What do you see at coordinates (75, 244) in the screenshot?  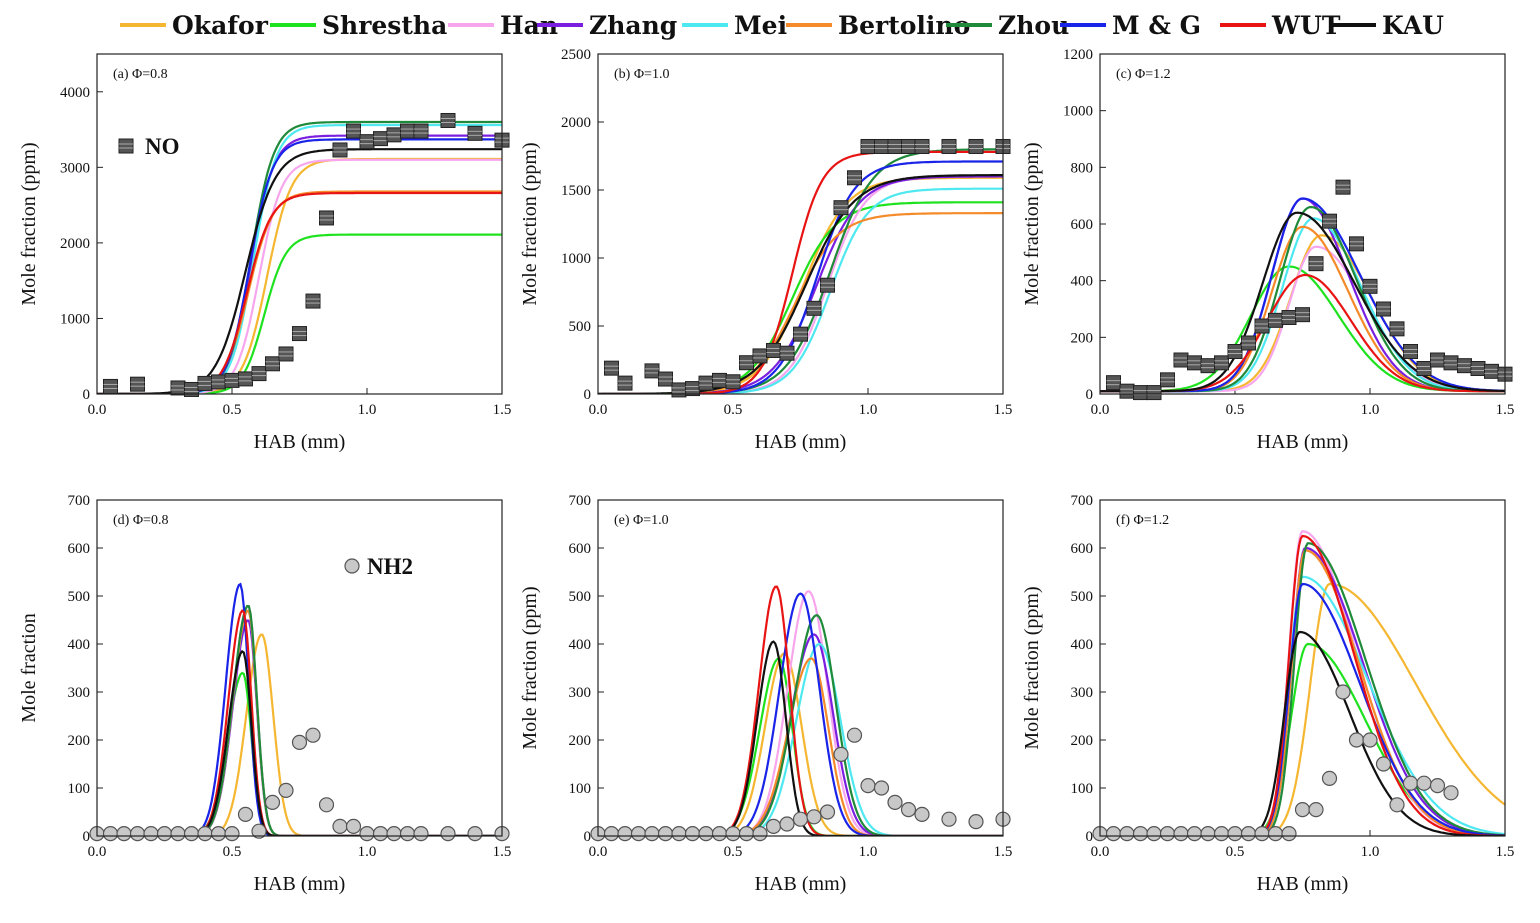 I see `y-tick-label: 2000` at bounding box center [75, 244].